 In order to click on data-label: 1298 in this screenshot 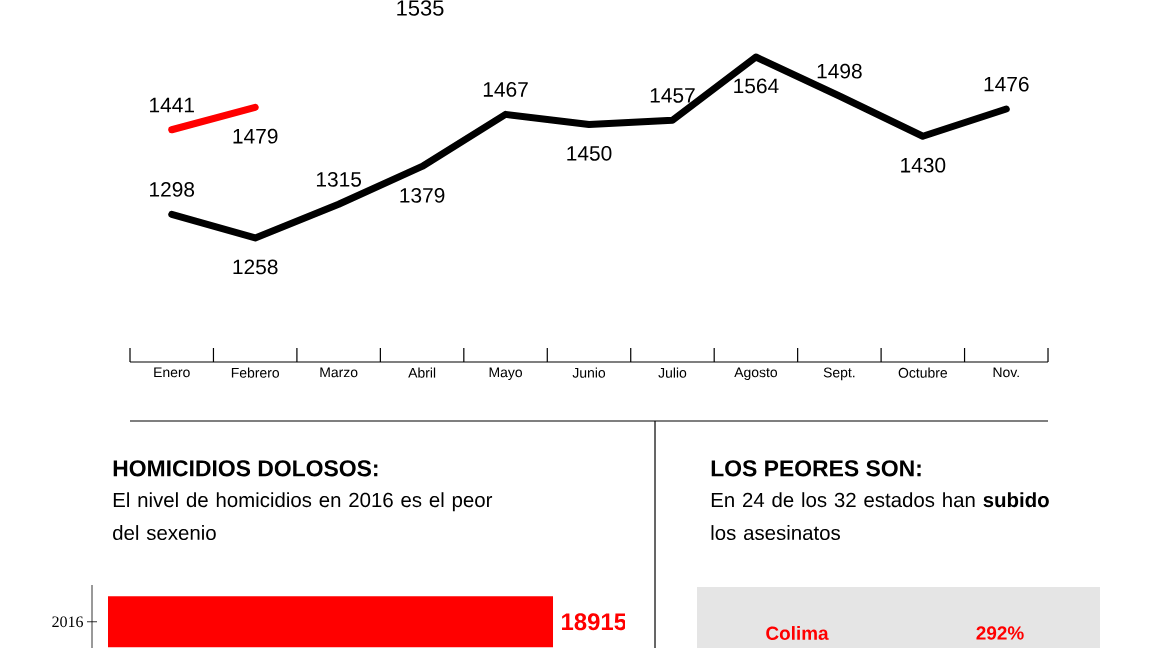, I will do `click(172, 189)`.